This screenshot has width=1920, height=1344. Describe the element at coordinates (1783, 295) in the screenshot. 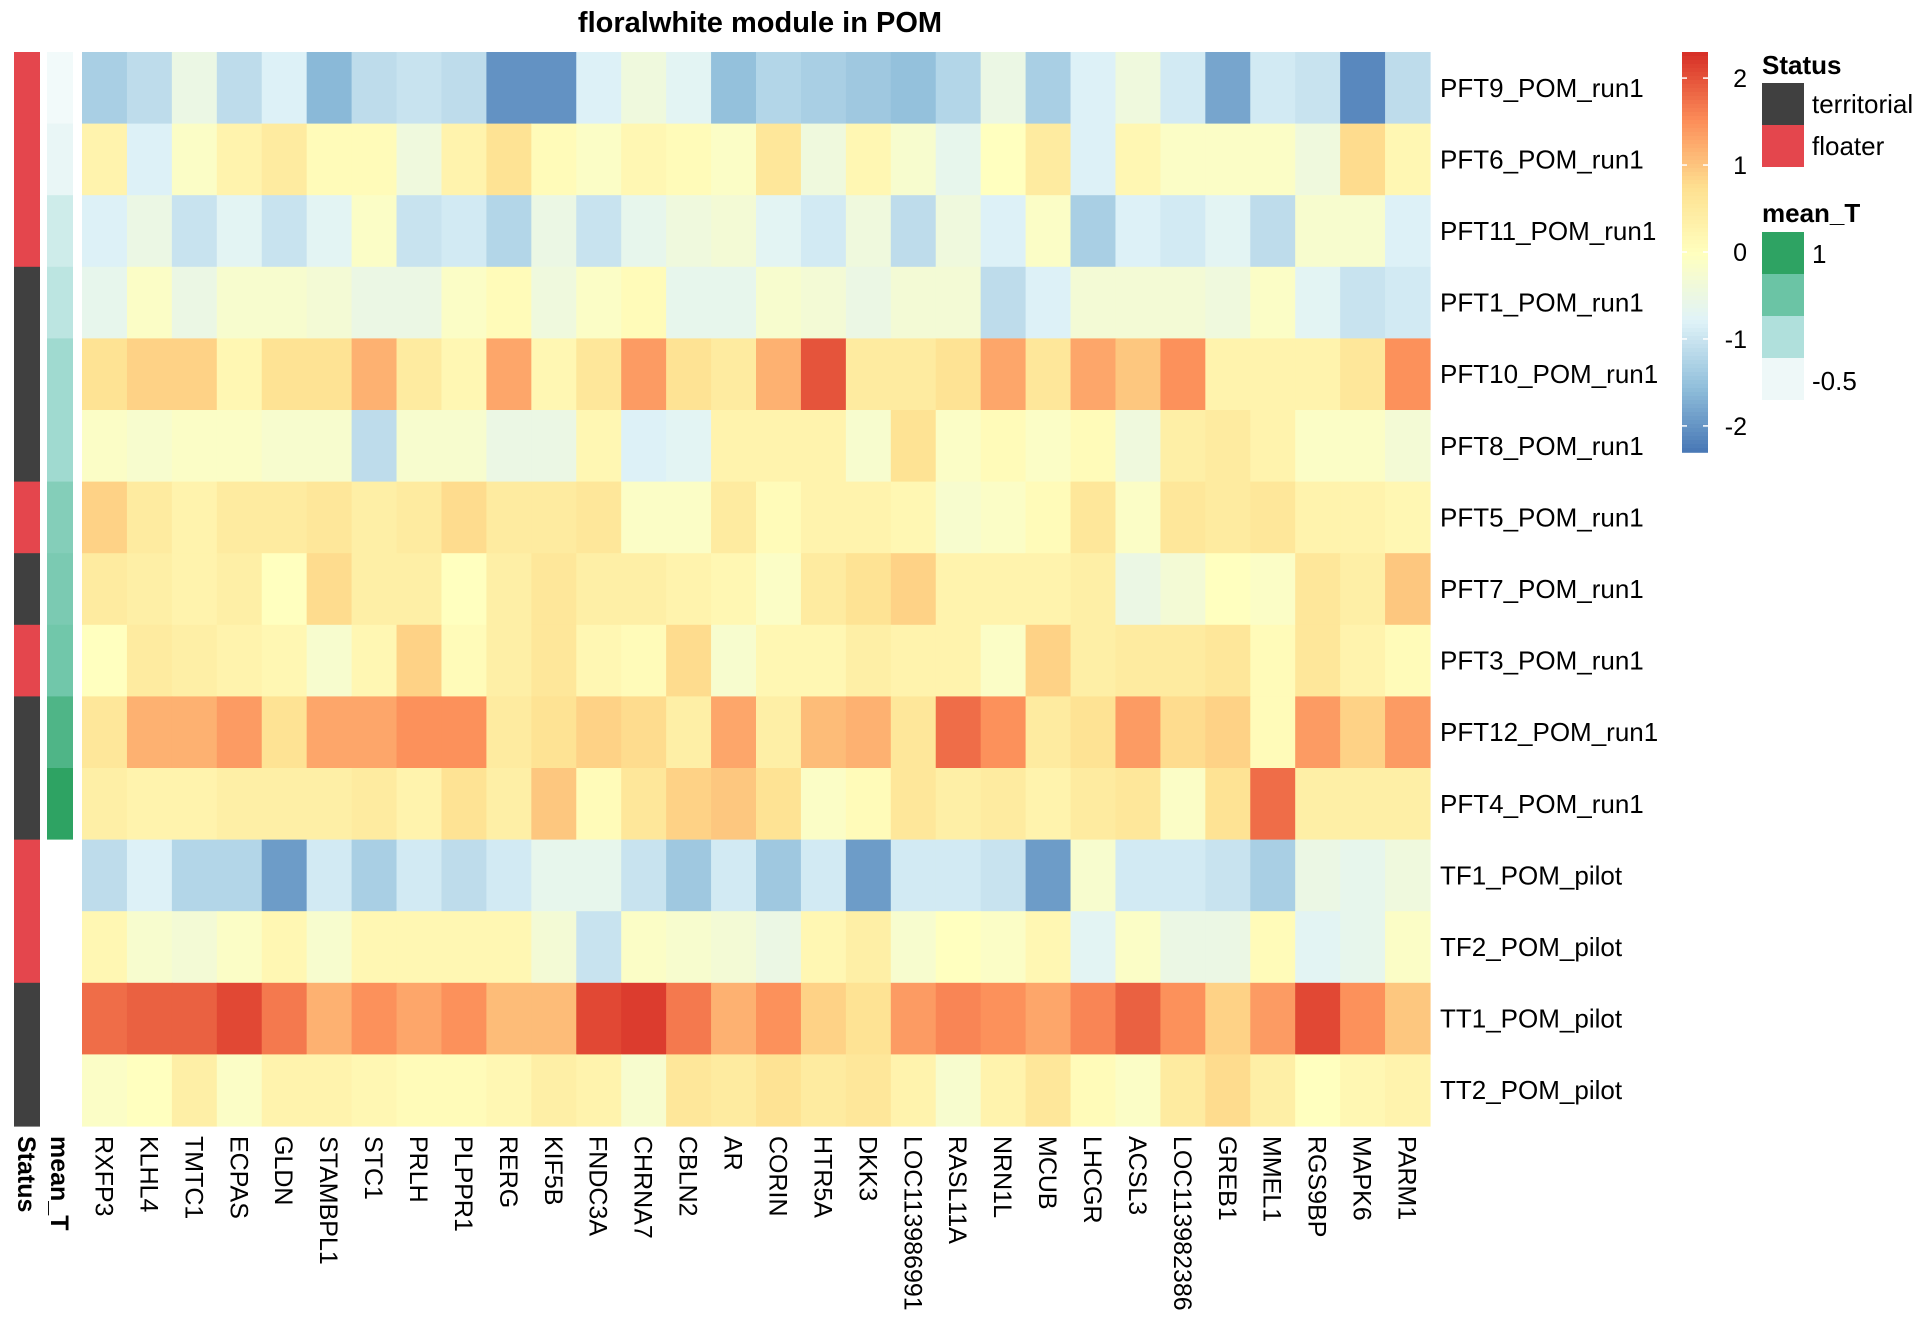

I see `mean-t-legend-swatch` at that location.